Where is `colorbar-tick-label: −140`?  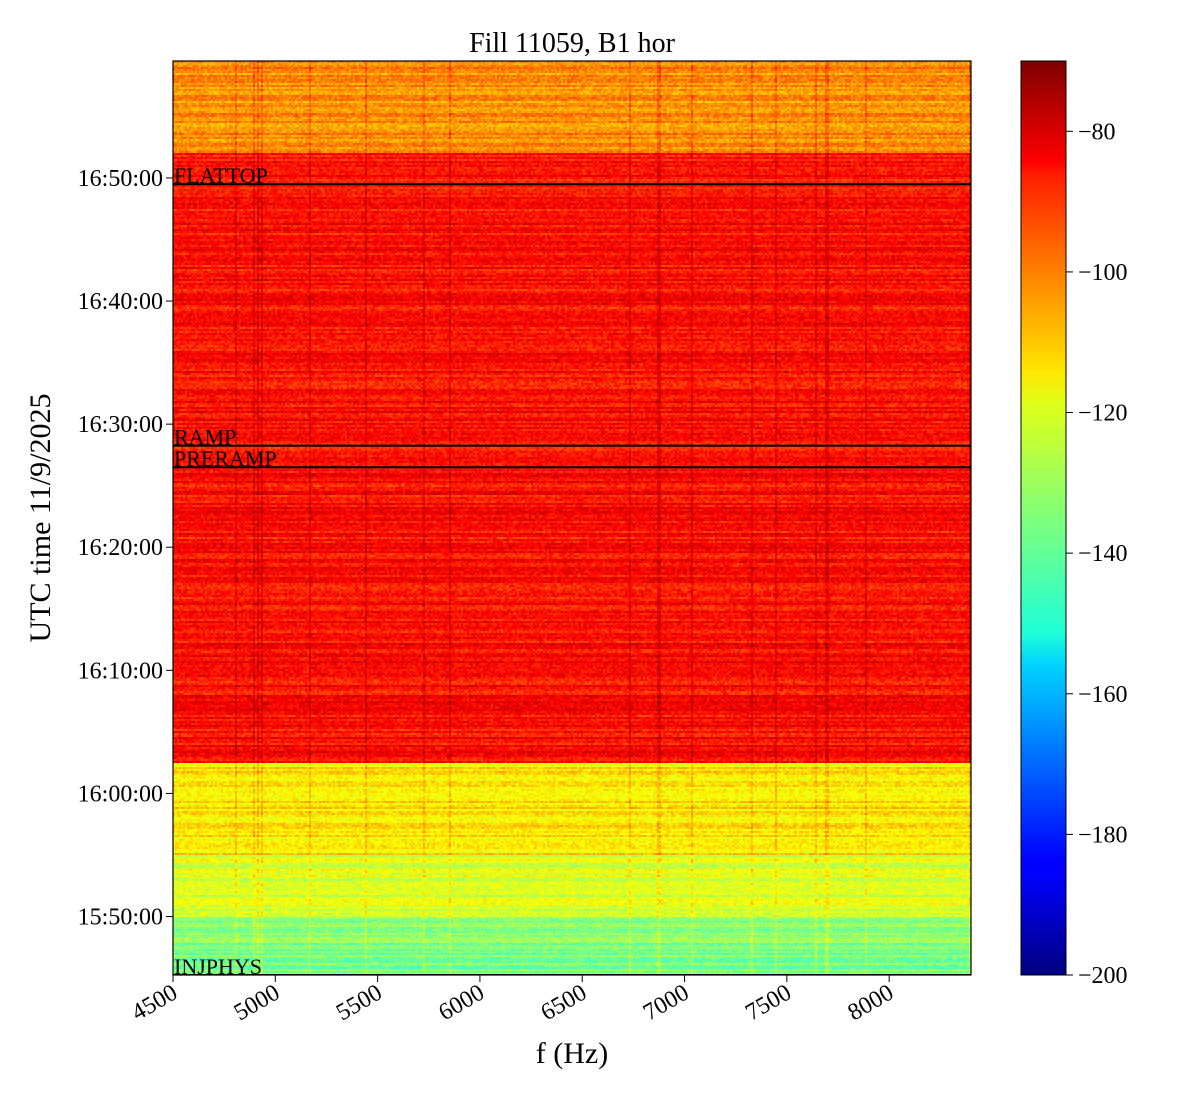 colorbar-tick-label: −140 is located at coordinates (1103, 554).